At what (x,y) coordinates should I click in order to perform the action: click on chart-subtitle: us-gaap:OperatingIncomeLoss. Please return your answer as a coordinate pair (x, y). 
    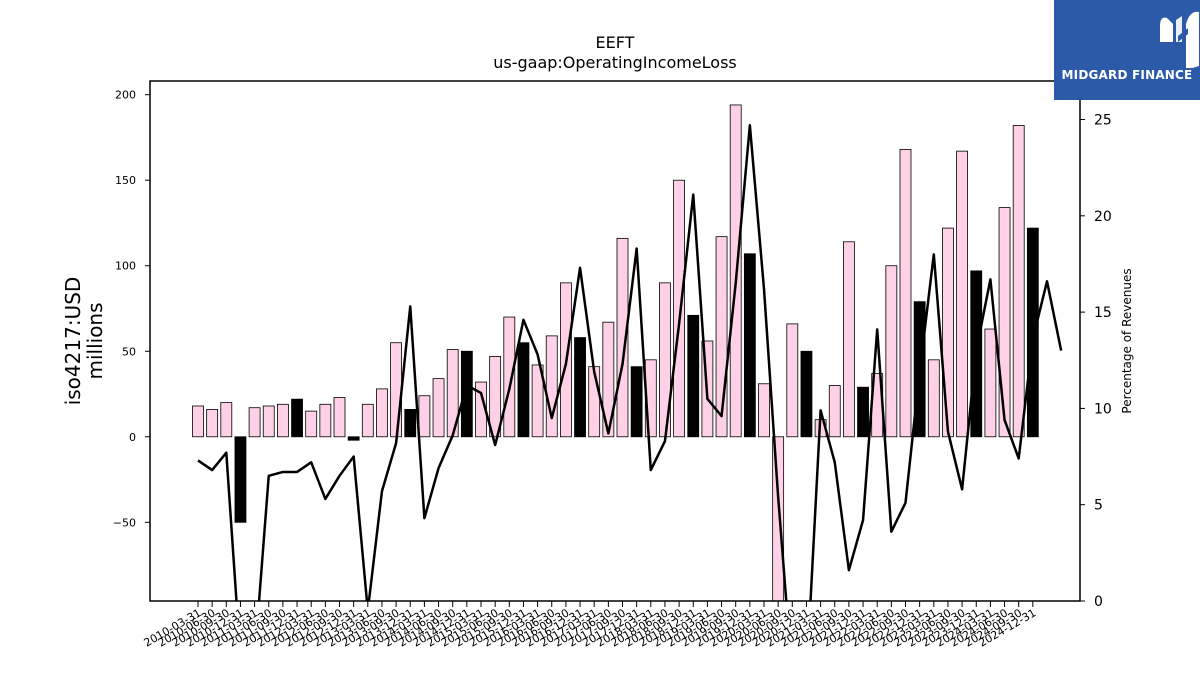
    Looking at the image, I should click on (615, 62).